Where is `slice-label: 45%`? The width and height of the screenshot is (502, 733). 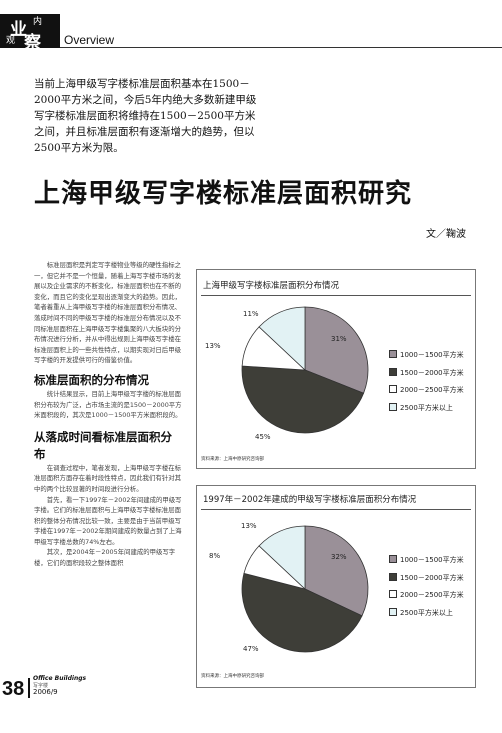 slice-label: 45% is located at coordinates (263, 437).